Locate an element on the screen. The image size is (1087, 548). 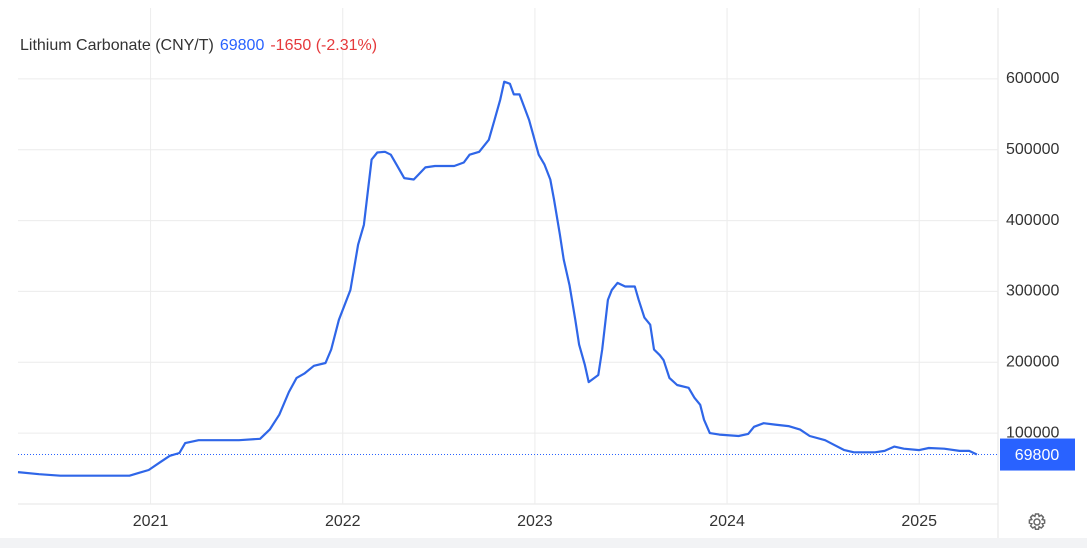
y-tick-label: 500000 is located at coordinates (1032, 149).